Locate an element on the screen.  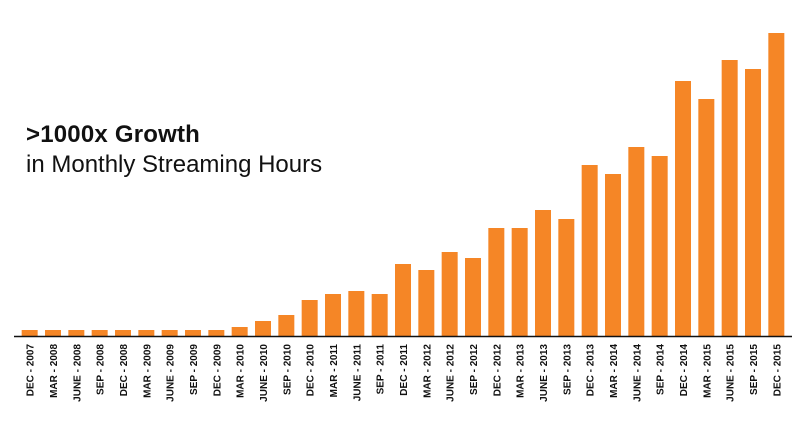
chart-title: >1000x Growth is located at coordinates (113, 134).